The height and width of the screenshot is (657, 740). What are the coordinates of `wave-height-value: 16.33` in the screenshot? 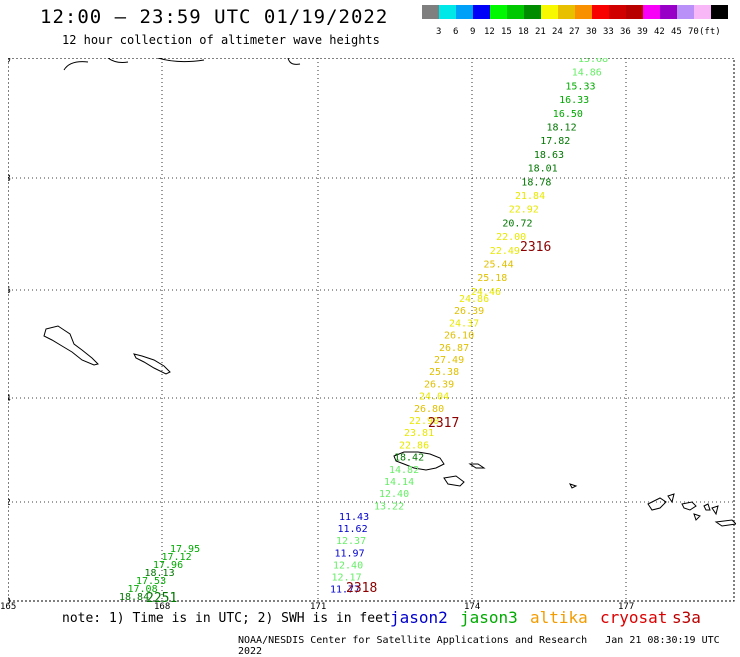 It's located at (574, 100).